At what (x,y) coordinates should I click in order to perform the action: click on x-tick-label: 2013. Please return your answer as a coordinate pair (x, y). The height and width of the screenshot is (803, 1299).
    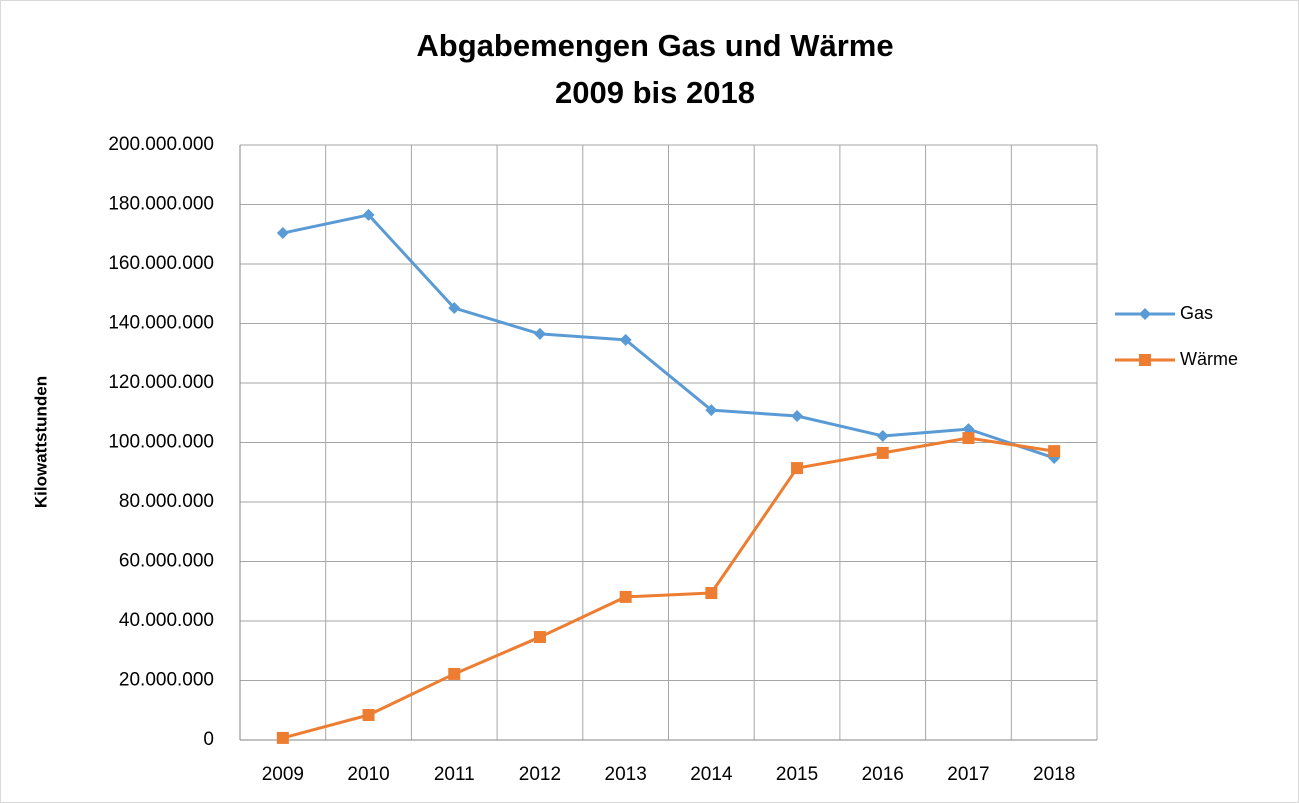
    Looking at the image, I should click on (626, 774).